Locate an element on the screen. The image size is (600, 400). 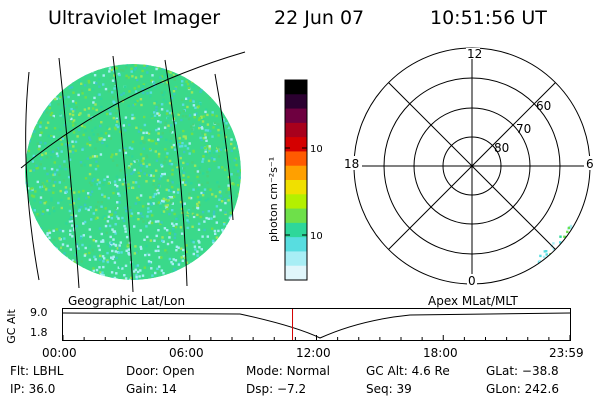
colorbar-label: photon cm⁻²s⁻¹ is located at coordinates (273, 199).